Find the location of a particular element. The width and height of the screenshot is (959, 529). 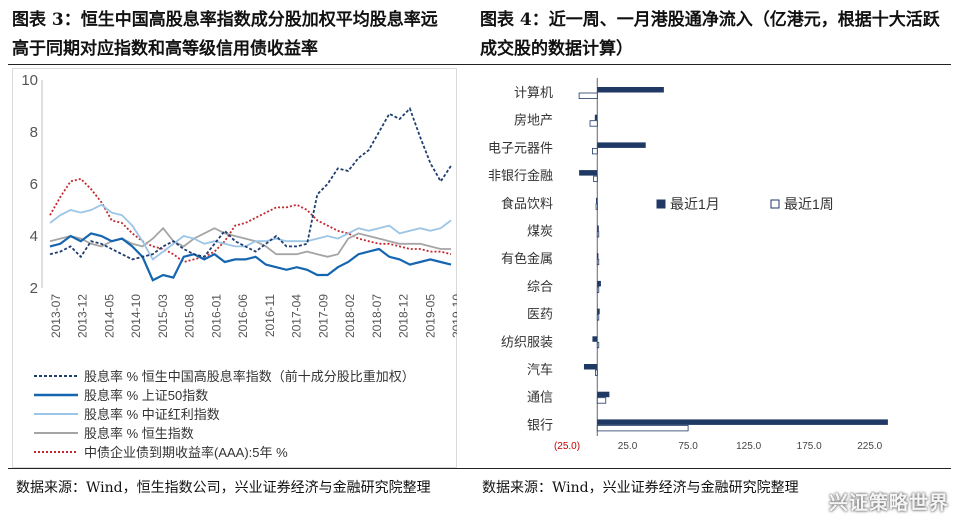

x-tick-label: 75.0 is located at coordinates (688, 446).